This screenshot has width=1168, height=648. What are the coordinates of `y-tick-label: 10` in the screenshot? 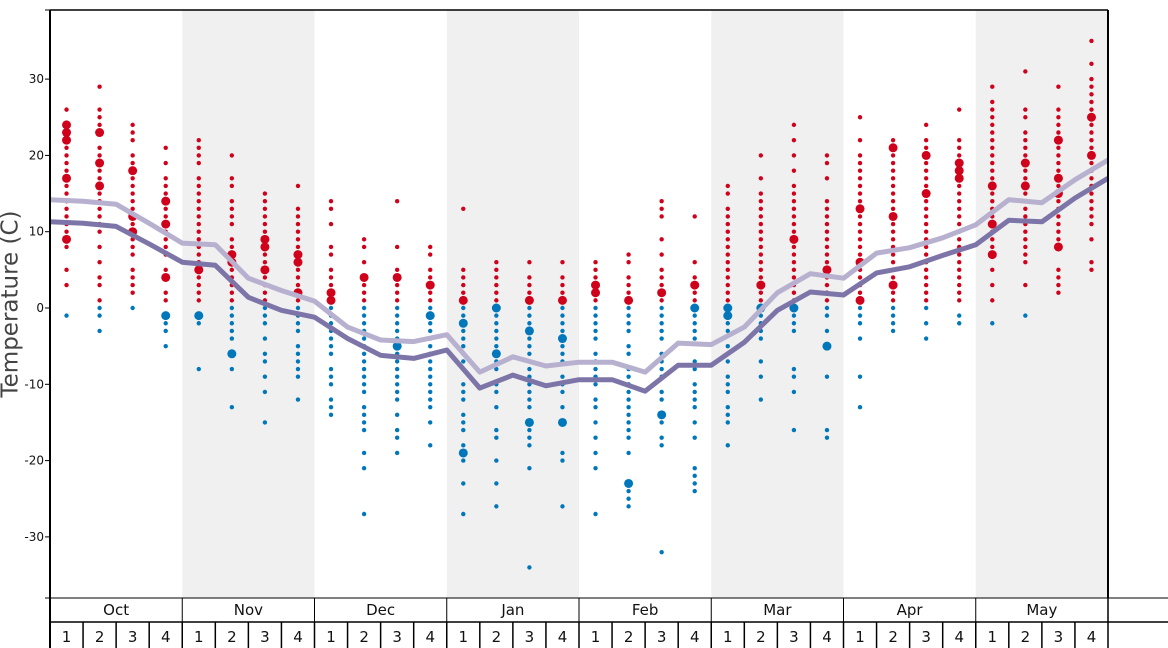 It's located at (36, 232).